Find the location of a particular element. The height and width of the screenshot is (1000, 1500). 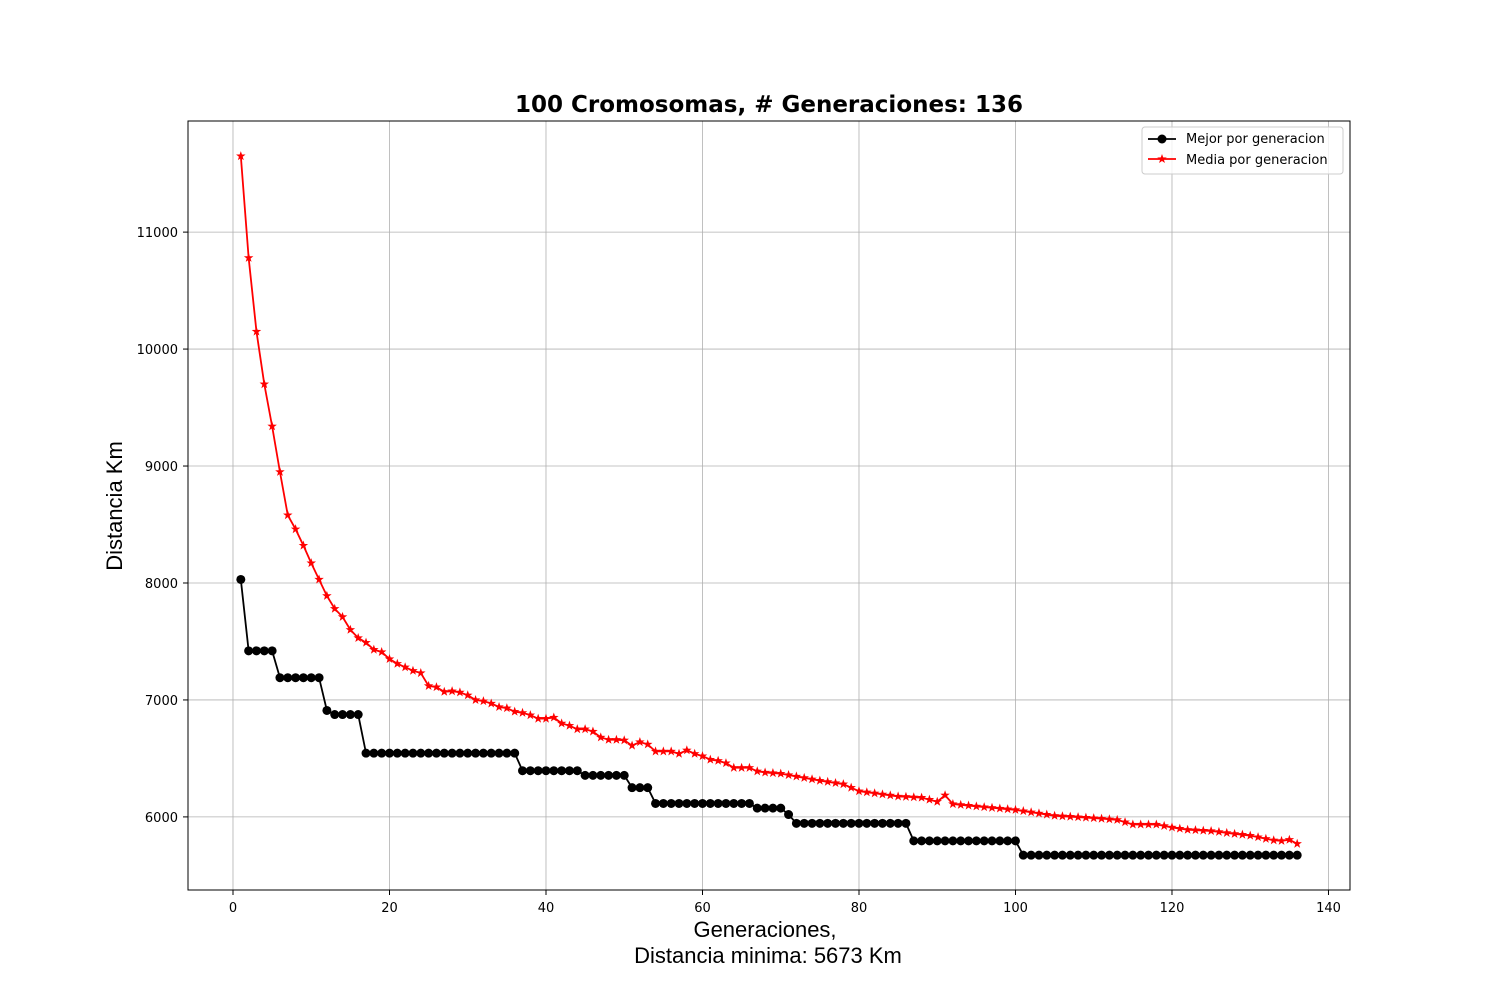

legend-marker-media is located at coordinates (1162, 159).